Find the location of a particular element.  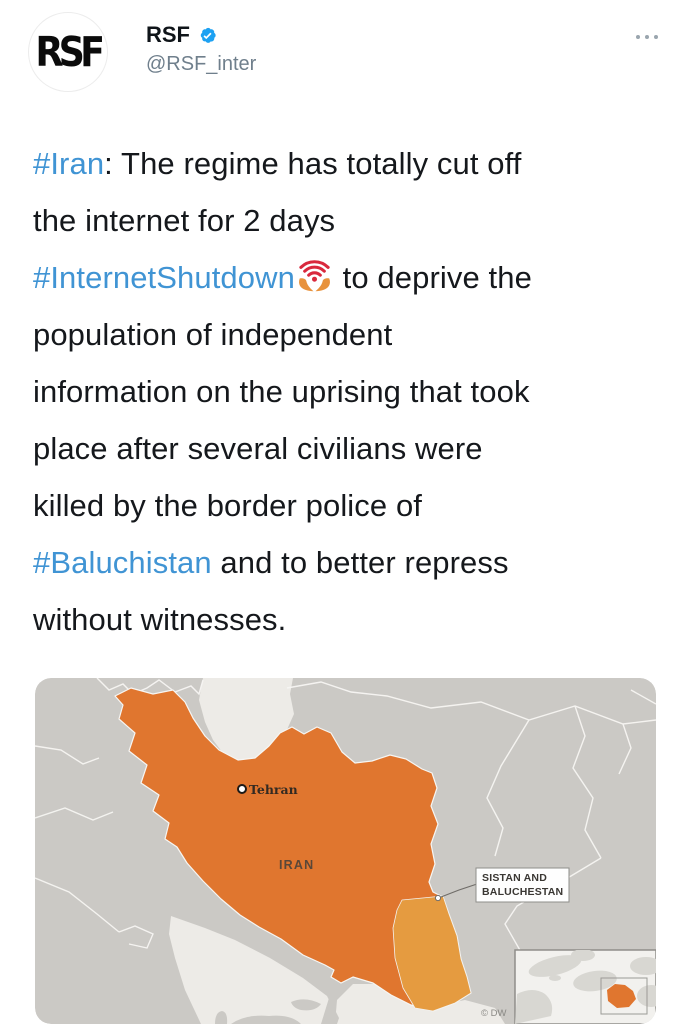

tweet-text-segment: killed by the border police of is located at coordinates (228, 505).